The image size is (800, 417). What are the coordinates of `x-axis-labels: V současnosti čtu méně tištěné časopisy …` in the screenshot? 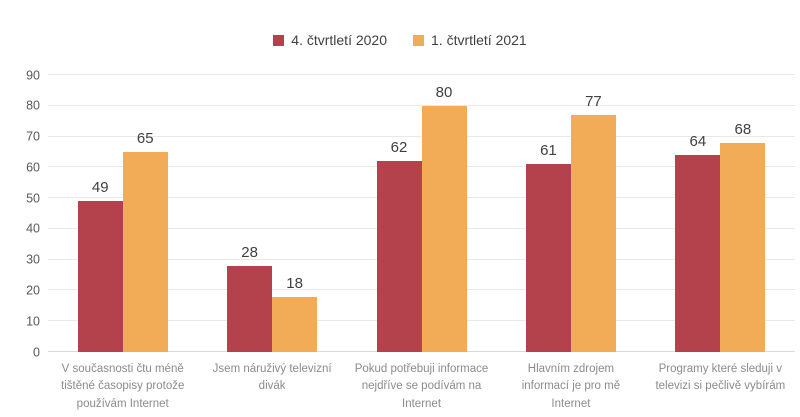 It's located at (421, 387).